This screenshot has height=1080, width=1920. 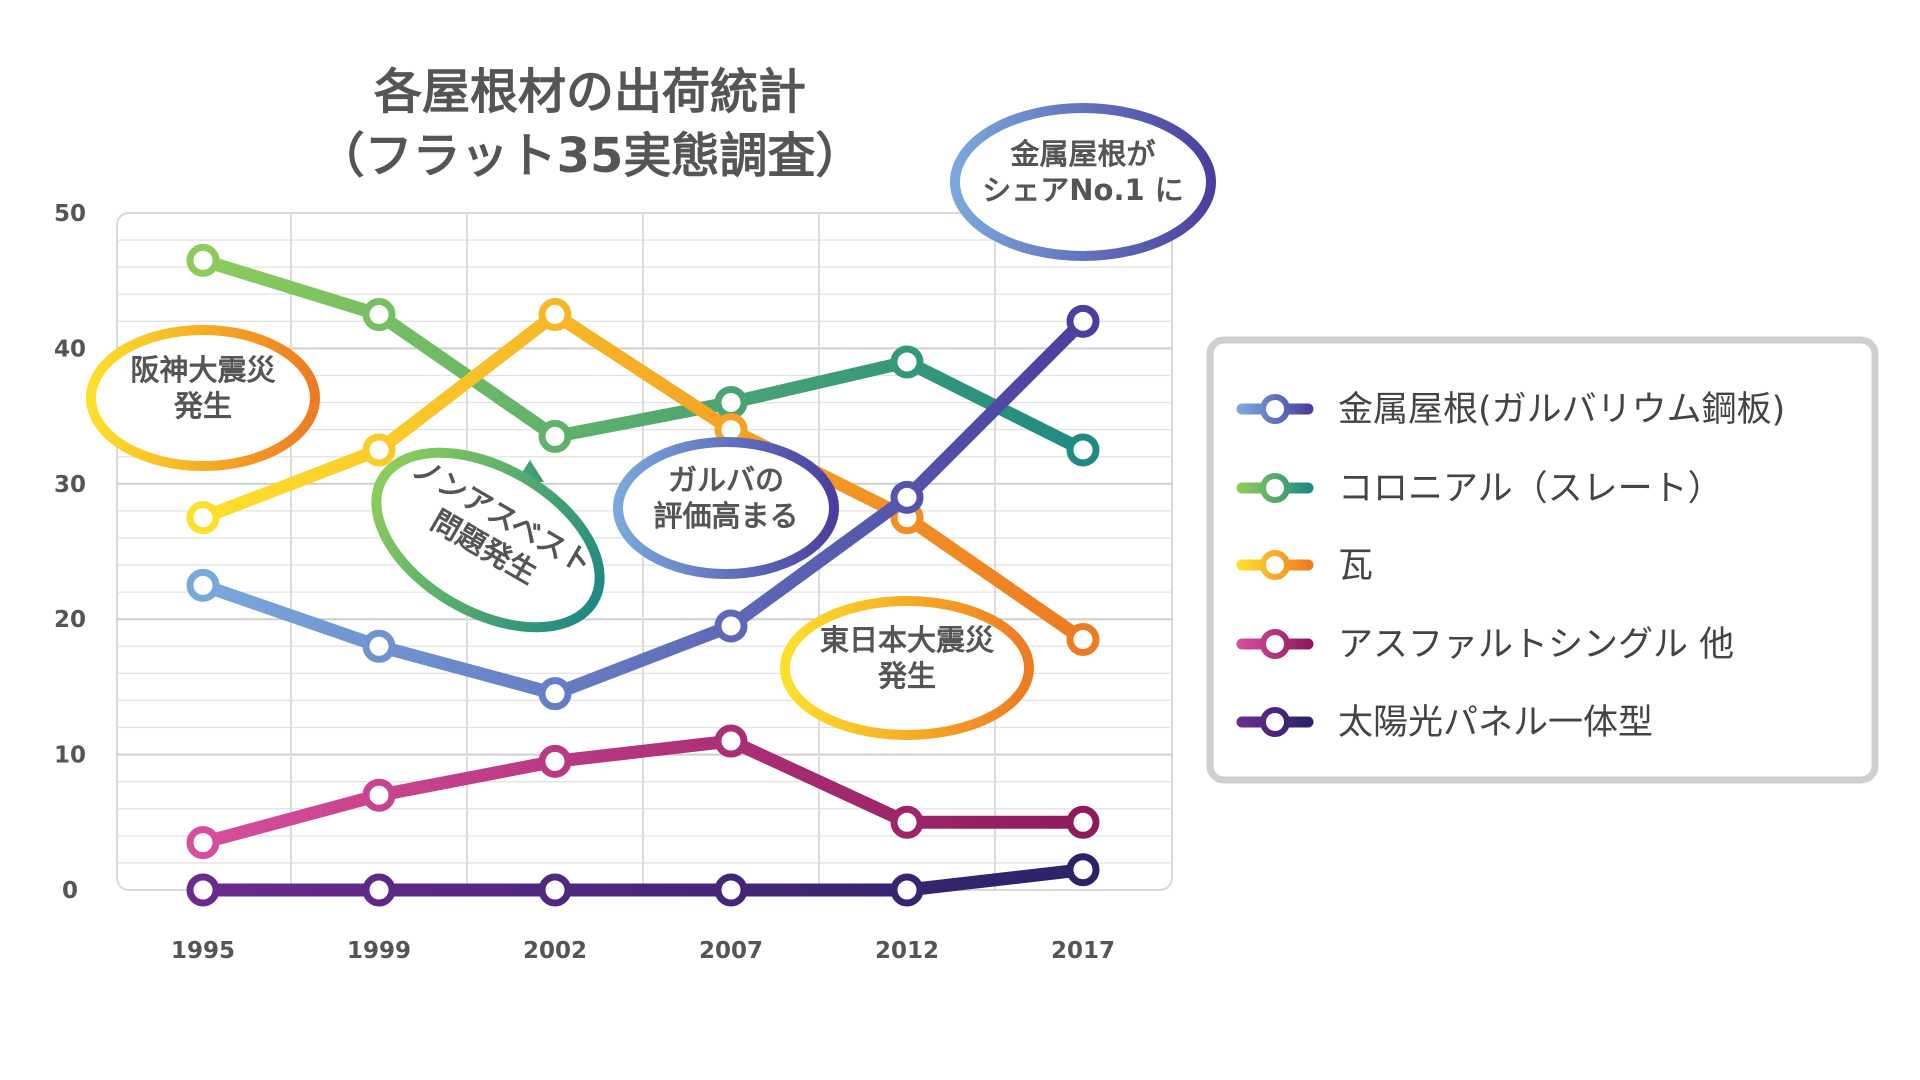 I want to click on y-tick-label: 40, so click(x=70, y=349).